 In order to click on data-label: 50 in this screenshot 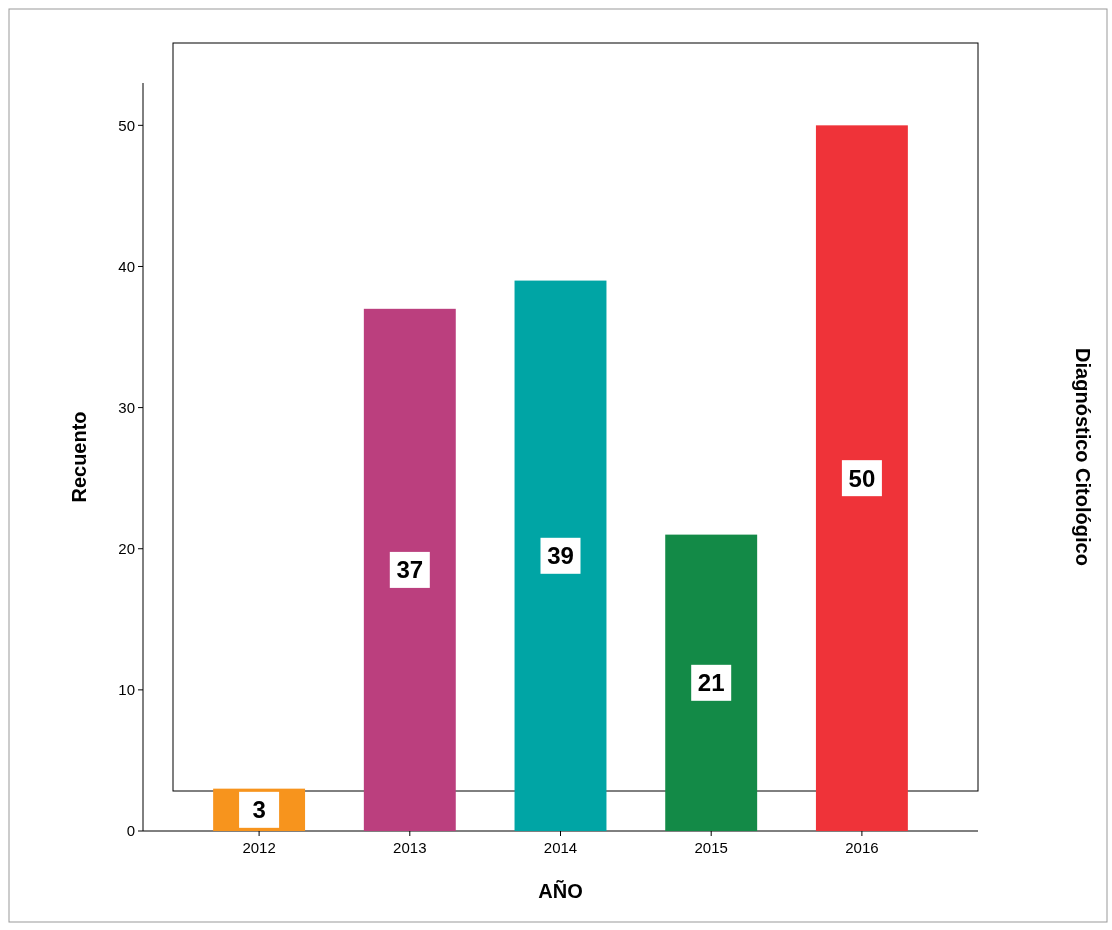, I will do `click(862, 478)`.